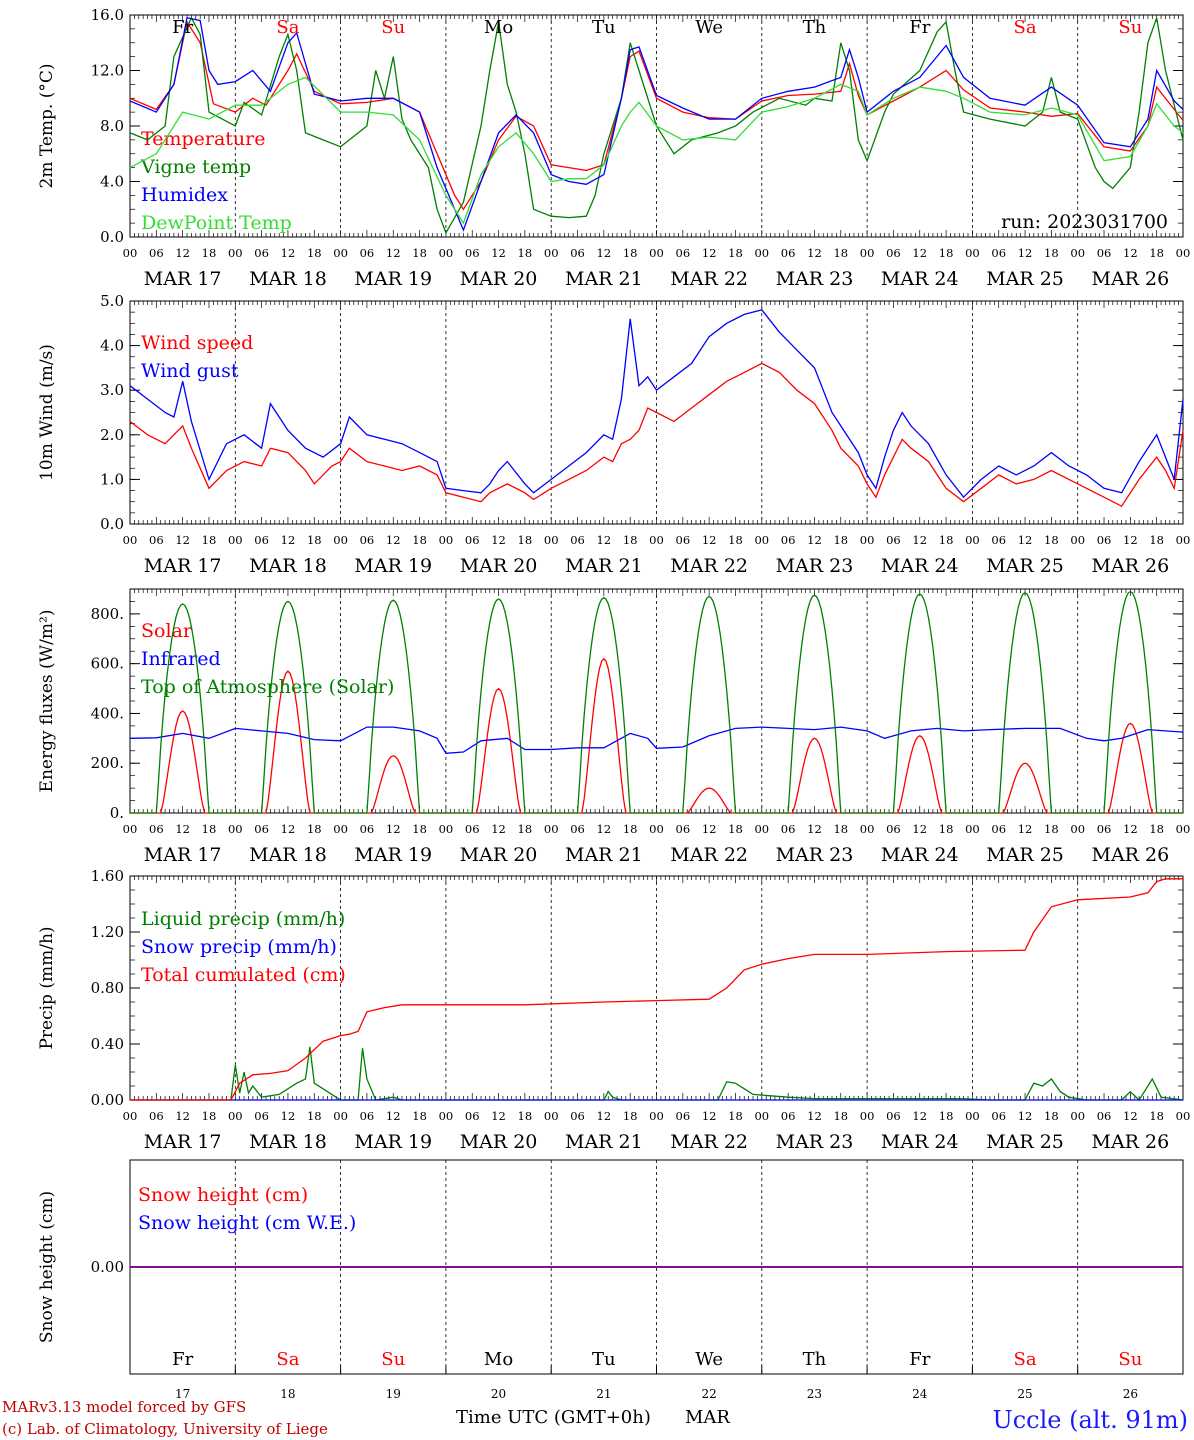 The width and height of the screenshot is (1194, 1440). I want to click on weekday-label: Fr, so click(919, 27).